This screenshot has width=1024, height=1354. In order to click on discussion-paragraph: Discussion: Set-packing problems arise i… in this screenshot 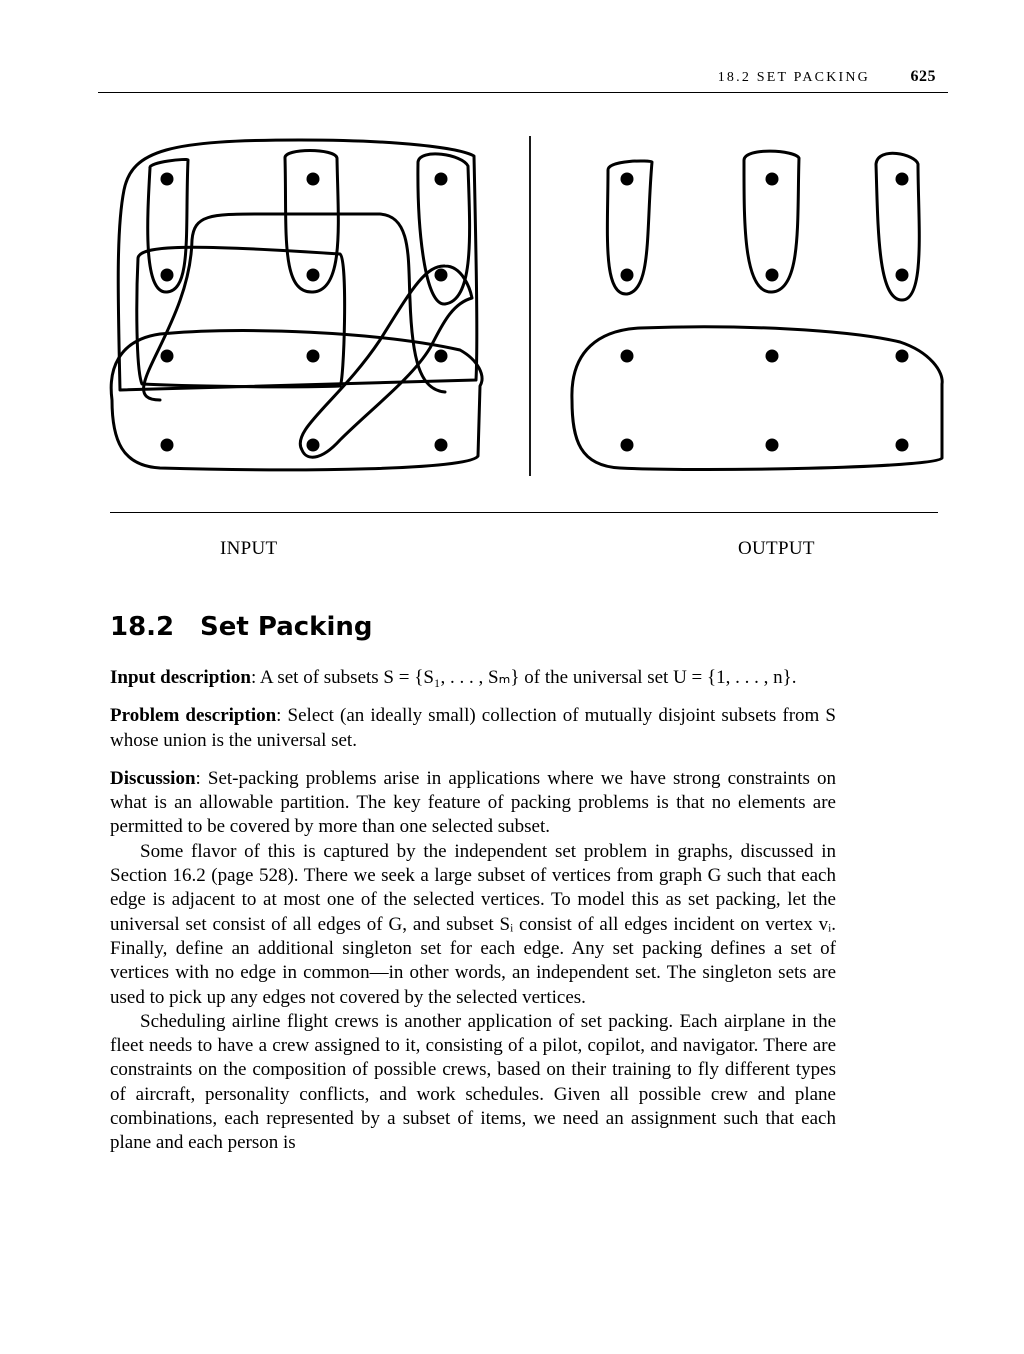, I will do `click(473, 803)`.